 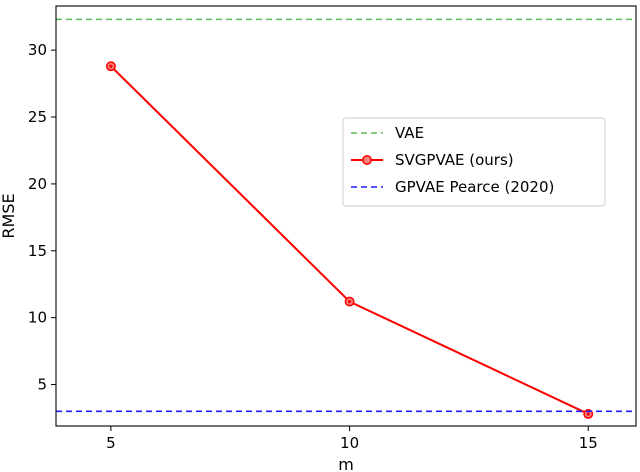 I want to click on y-tick-label: 15, so click(x=37, y=251).